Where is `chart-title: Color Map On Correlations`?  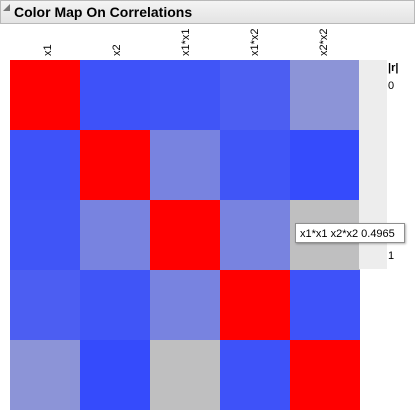 chart-title: Color Map On Correlations is located at coordinates (103, 12).